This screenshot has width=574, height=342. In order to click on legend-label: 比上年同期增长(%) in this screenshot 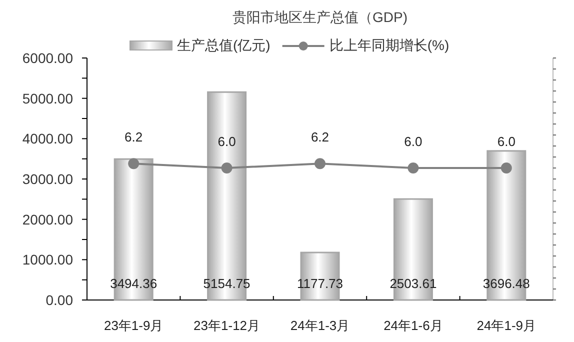, I will do `click(389, 45)`.